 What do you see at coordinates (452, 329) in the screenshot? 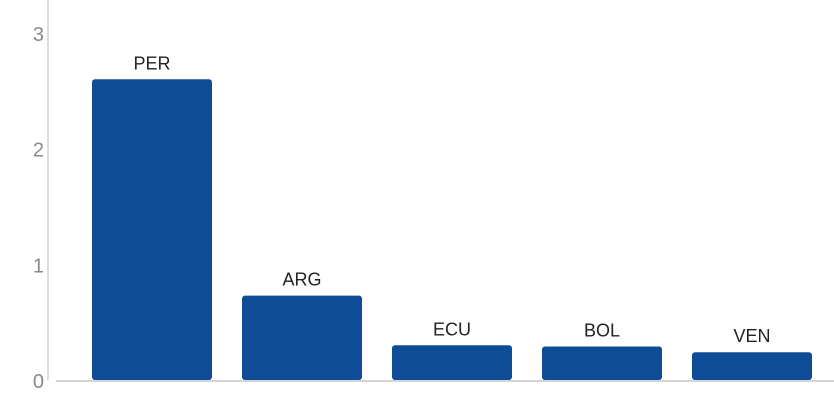
I see `bar-label-ecu: ECU` at bounding box center [452, 329].